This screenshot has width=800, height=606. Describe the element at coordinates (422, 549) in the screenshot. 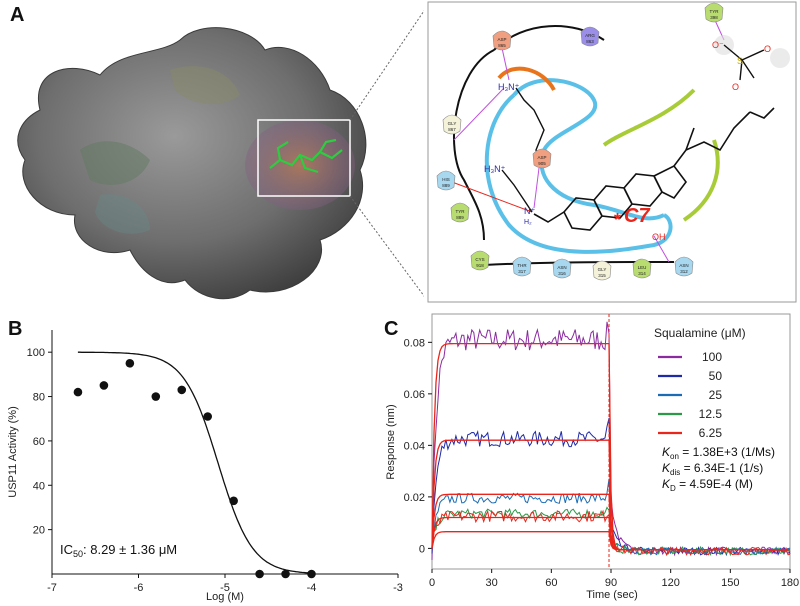

I see `c-y-tick-label: 0` at that location.